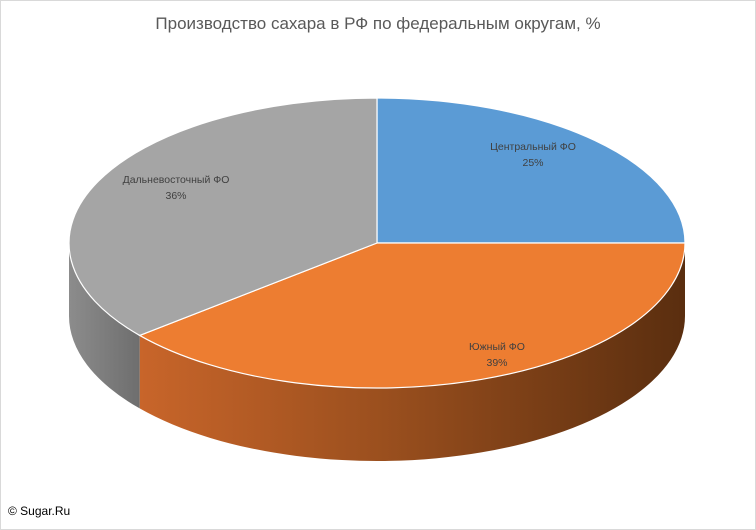 This screenshot has height=530, width=756. Describe the element at coordinates (176, 180) in the screenshot. I see `slice-label-3: Дальневосточный ФО` at that location.